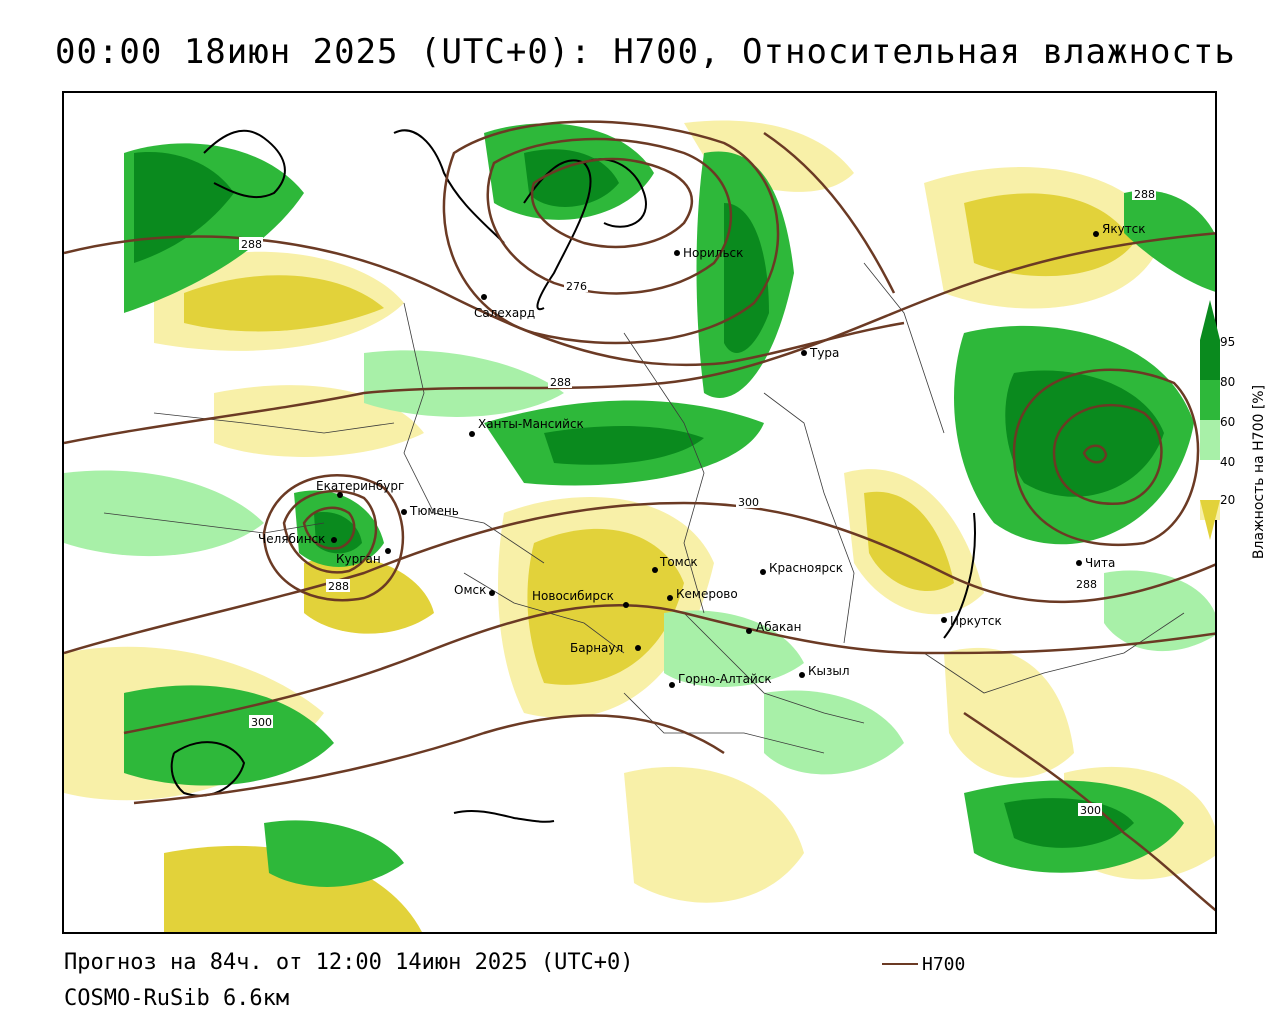  What do you see at coordinates (596, 648) in the screenshot?
I see `svg-text: Барнаул` at bounding box center [596, 648].